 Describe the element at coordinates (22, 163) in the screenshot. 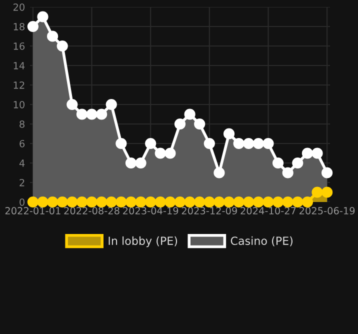

I see `y-tick-label: 4` at that location.